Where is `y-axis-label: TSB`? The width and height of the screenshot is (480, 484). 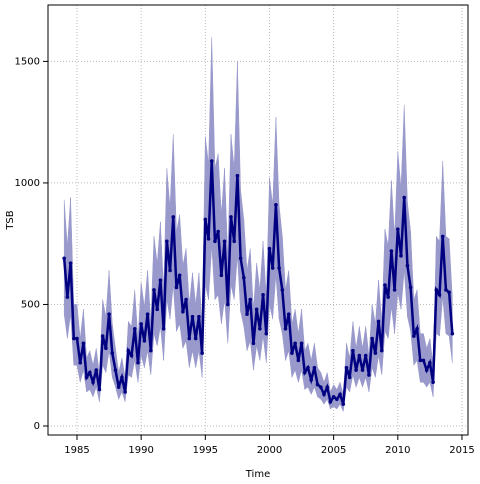 y-axis-label: TSB is located at coordinates (10, 220).